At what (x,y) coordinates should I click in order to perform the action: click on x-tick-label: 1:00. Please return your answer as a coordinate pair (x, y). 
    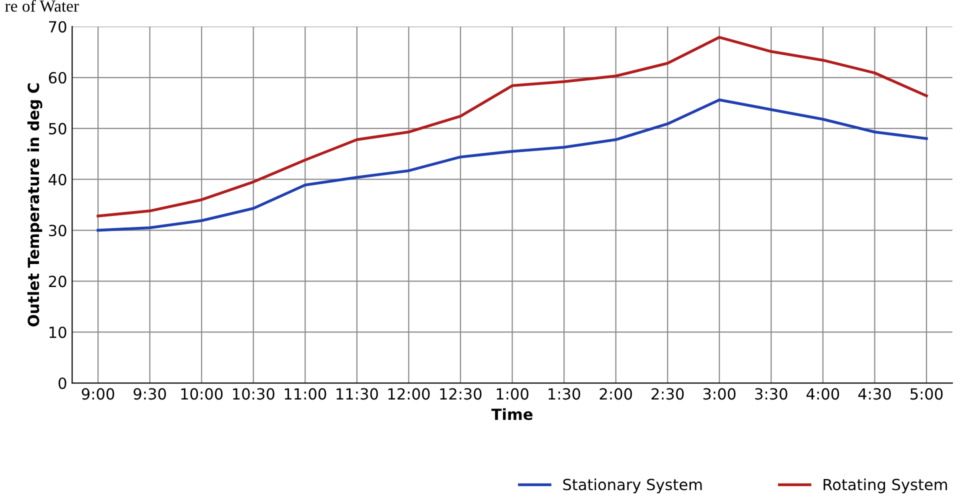
    Looking at the image, I should click on (512, 394).